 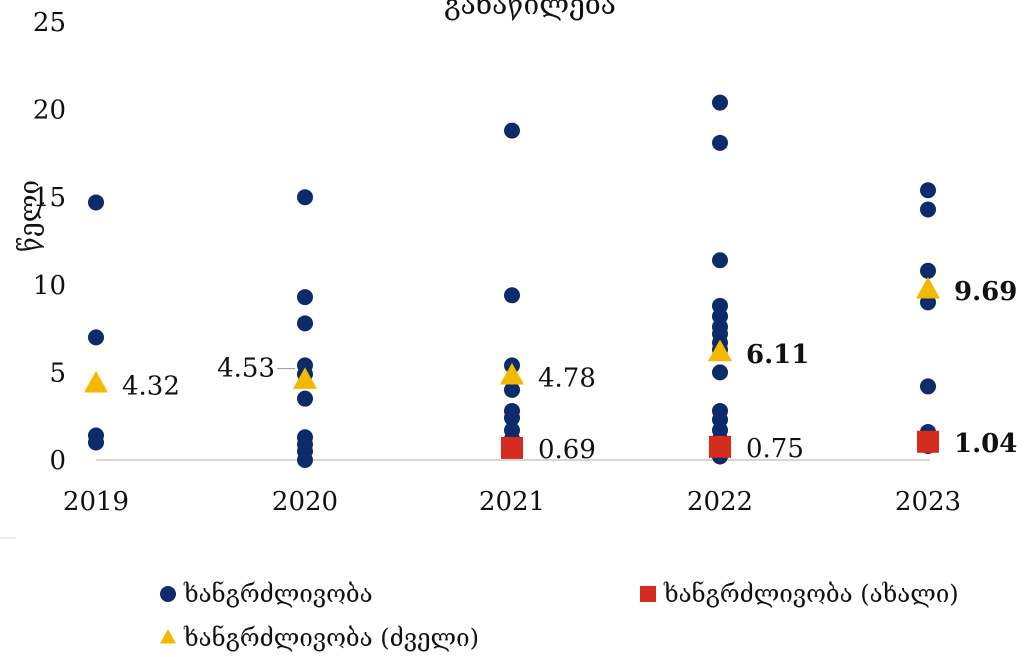 What do you see at coordinates (278, 594) in the screenshot?
I see `legend-label: ხანგრძლივობა` at bounding box center [278, 594].